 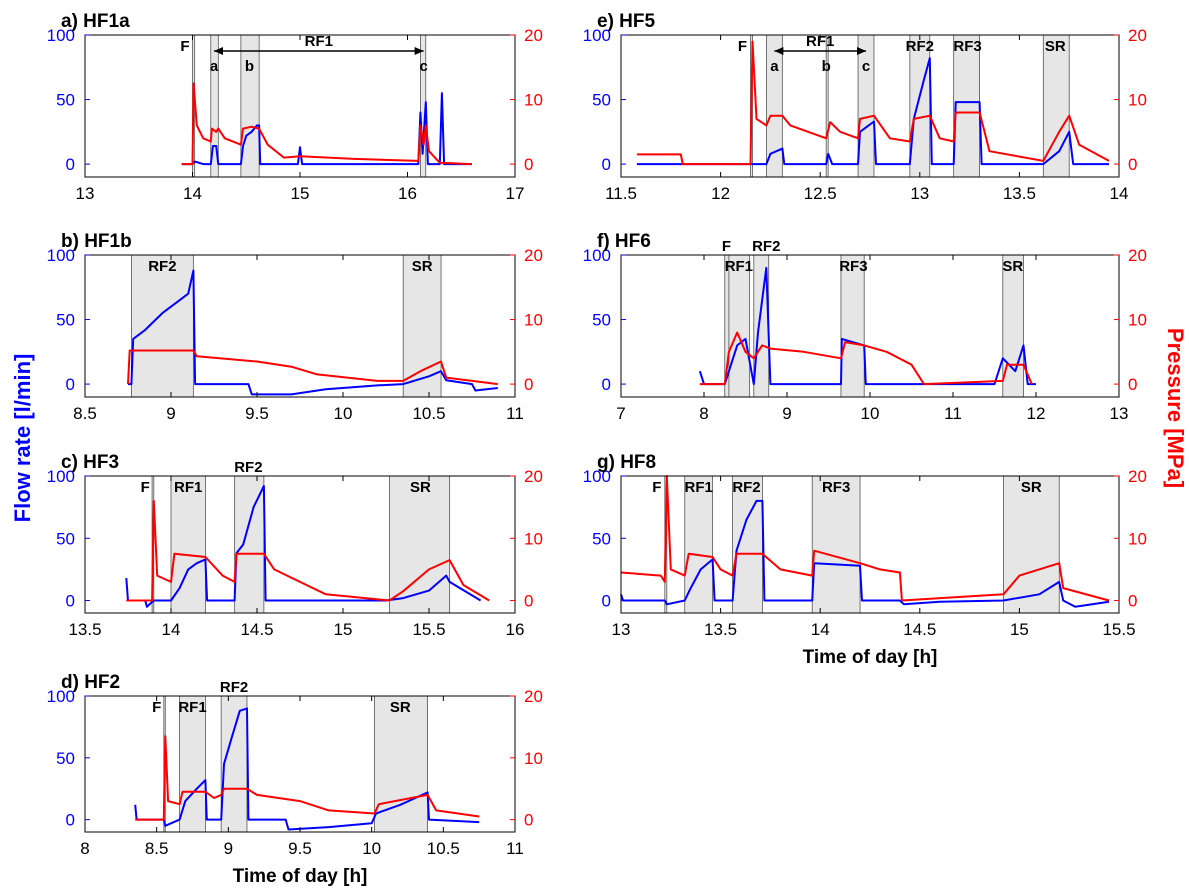 What do you see at coordinates (626, 462) in the screenshot?
I see `panel-title: g) HF8` at bounding box center [626, 462].